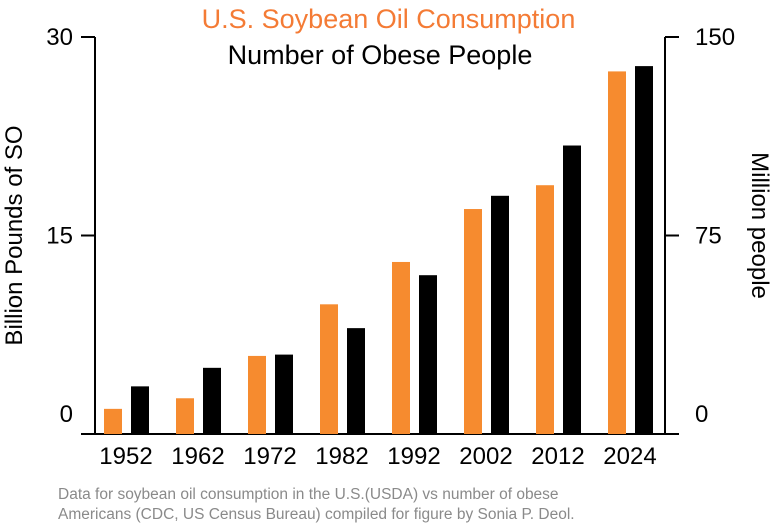 This screenshot has height=532, width=777. What do you see at coordinates (59, 37) in the screenshot?
I see `y-tick-label: 30` at bounding box center [59, 37].